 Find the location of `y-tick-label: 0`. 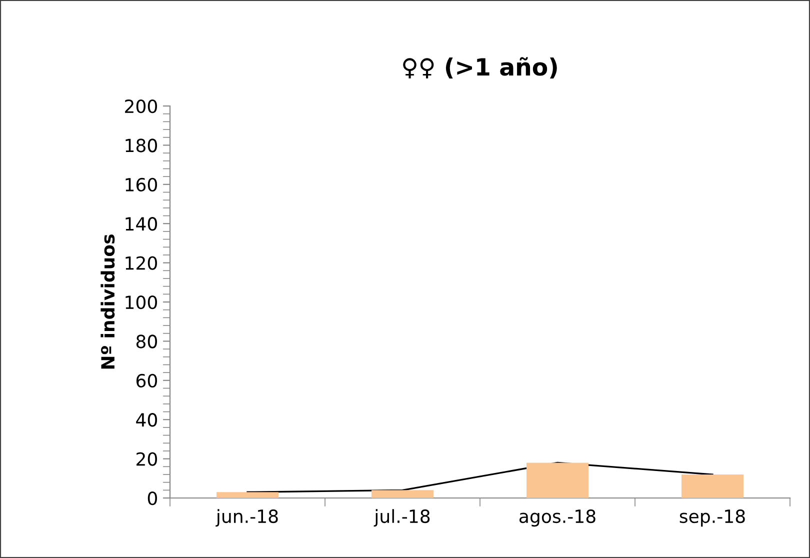

y-tick-label: 0 is located at coordinates (152, 498).